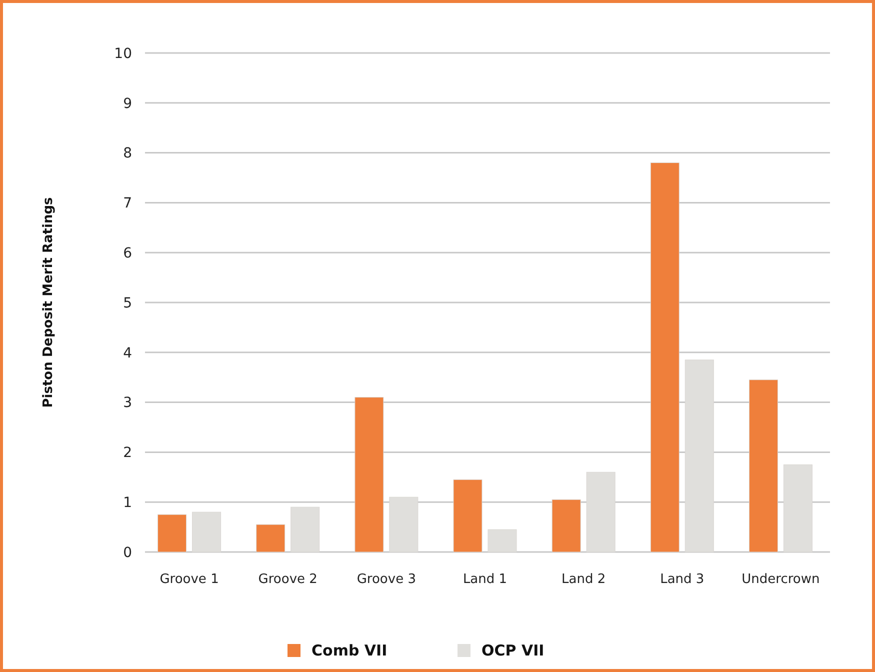 The width and height of the screenshot is (875, 672). What do you see at coordinates (682, 579) in the screenshot?
I see `x-tick-label: Land 3` at bounding box center [682, 579].